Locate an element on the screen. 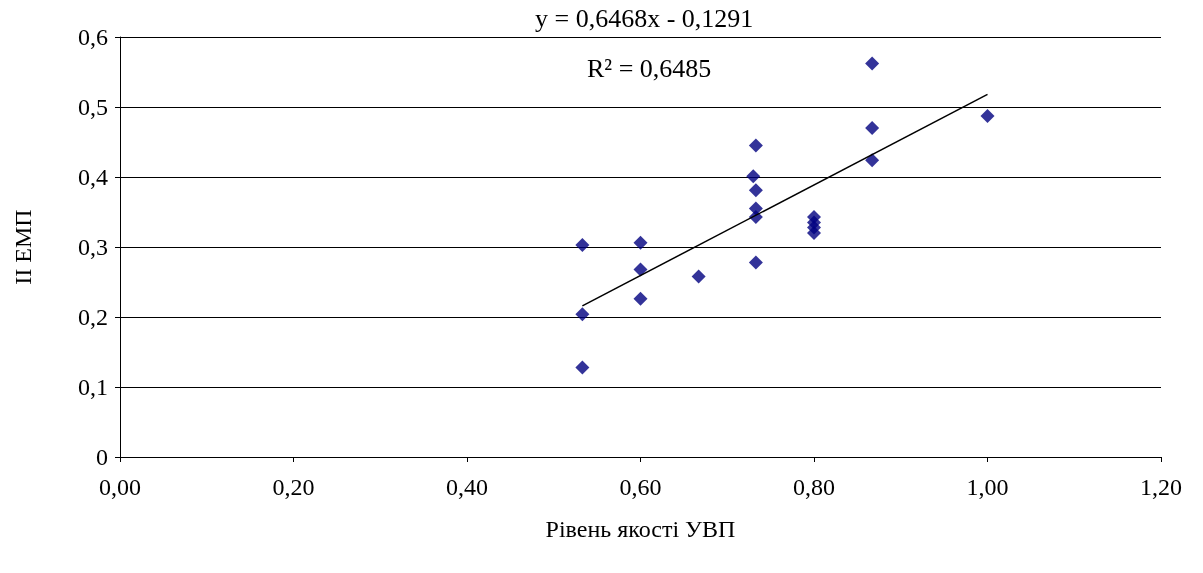  x-tick-label: 0,60 is located at coordinates (640, 487).